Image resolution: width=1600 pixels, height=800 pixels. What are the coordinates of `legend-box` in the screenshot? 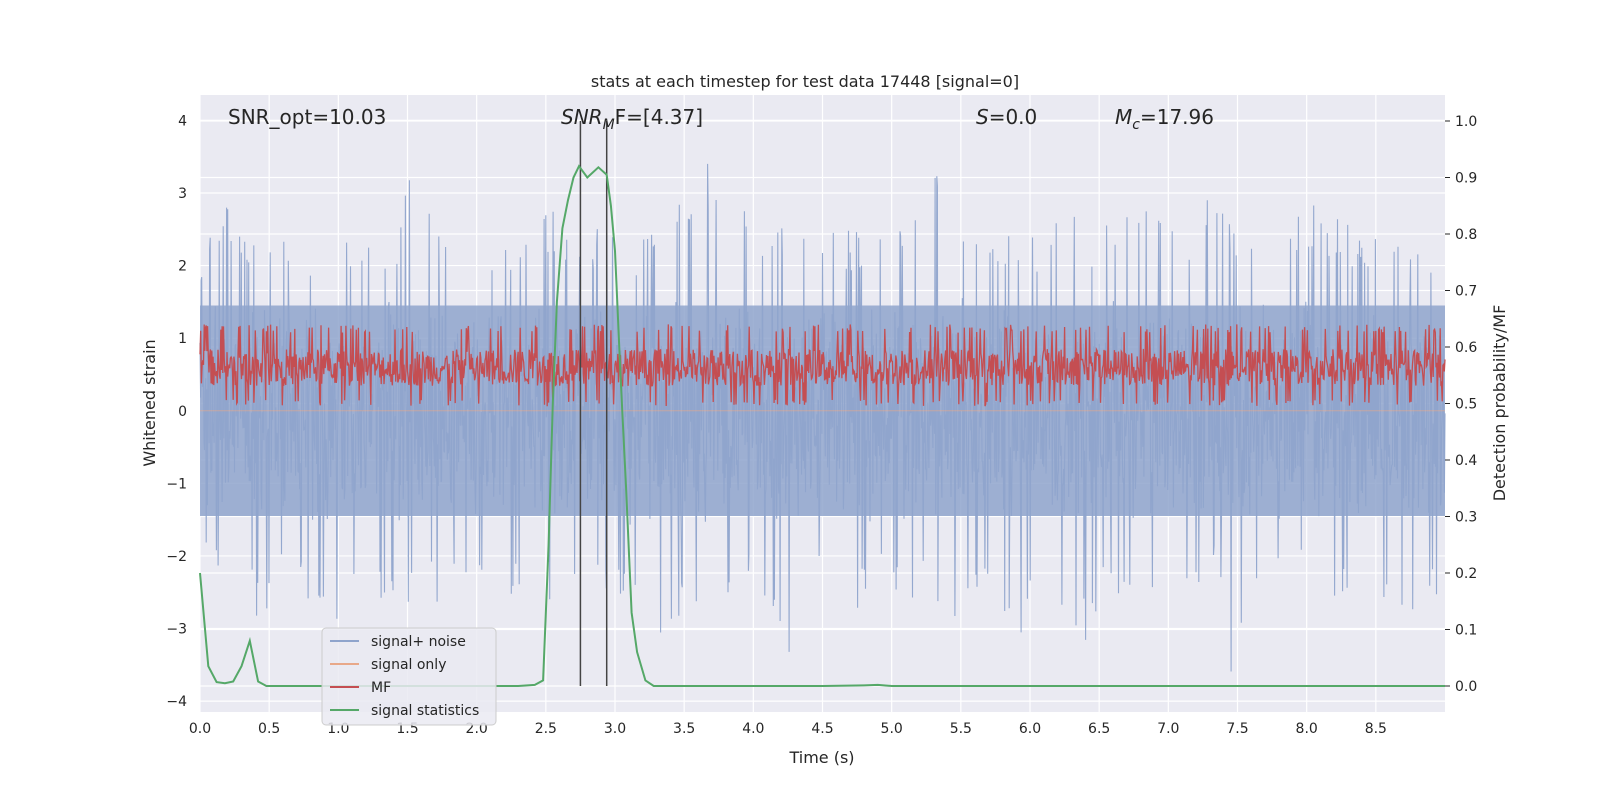 It's located at (409, 676).